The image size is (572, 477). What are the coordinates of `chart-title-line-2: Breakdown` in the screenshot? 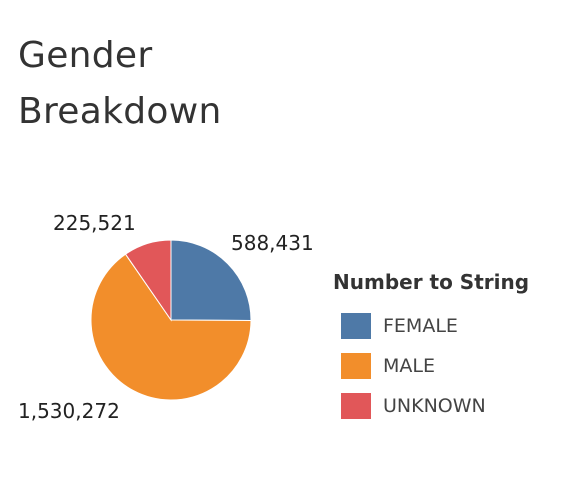 It's located at (120, 111).